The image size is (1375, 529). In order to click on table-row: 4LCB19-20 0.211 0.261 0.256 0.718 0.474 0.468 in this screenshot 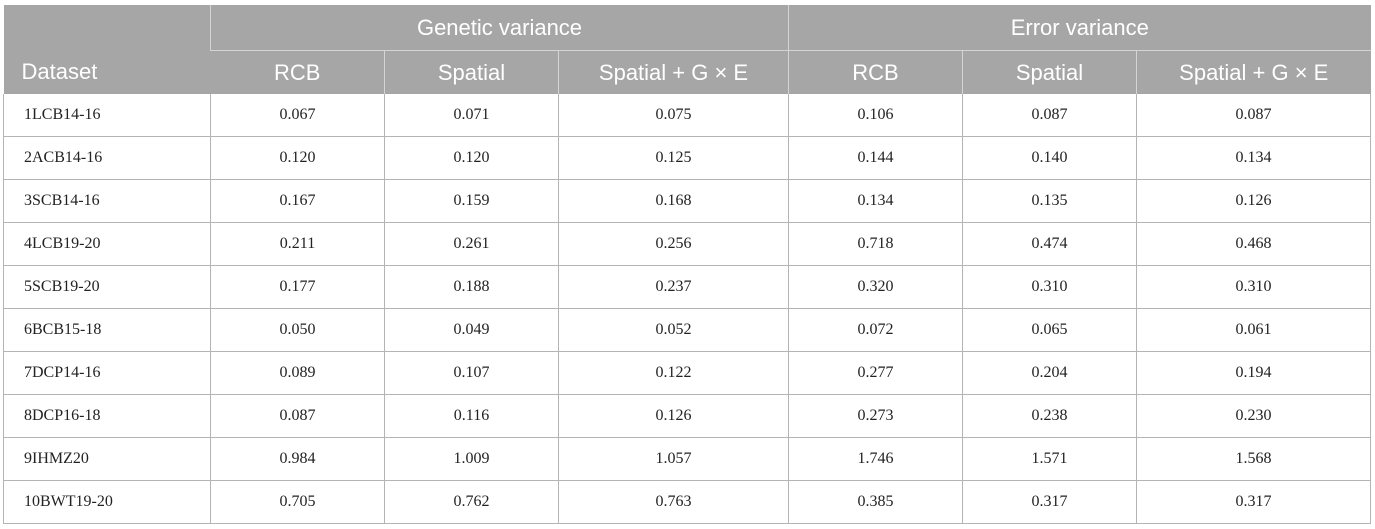, I will do `click(687, 244)`.